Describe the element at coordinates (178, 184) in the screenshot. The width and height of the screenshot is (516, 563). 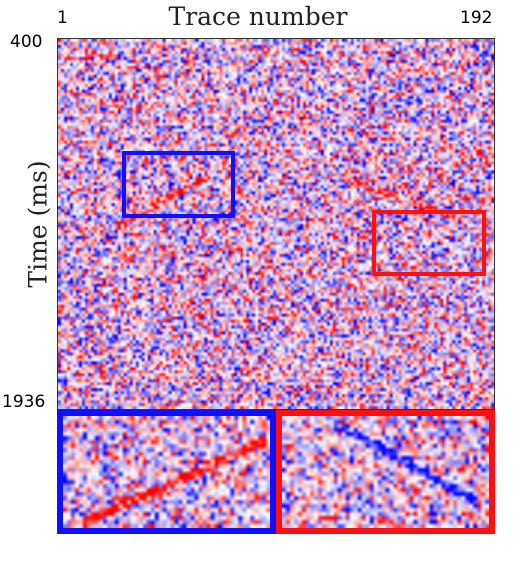
I see `blue-highlight-box` at that location.